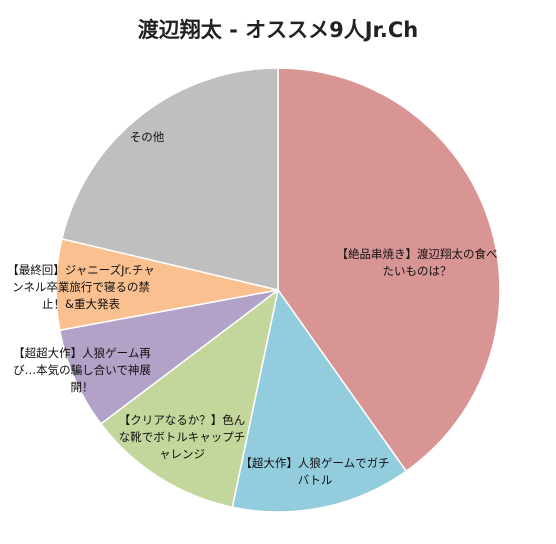 Image resolution: width=556 pixels, height=544 pixels. I want to click on slice-label-3: 【クリアなるか？】色んな靴でボトルキャップチャレンジ, so click(182, 437).